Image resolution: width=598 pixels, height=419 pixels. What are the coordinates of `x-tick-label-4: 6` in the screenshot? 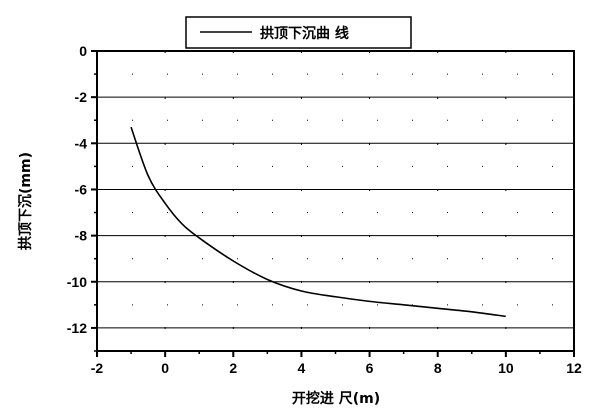 It's located at (370, 368).